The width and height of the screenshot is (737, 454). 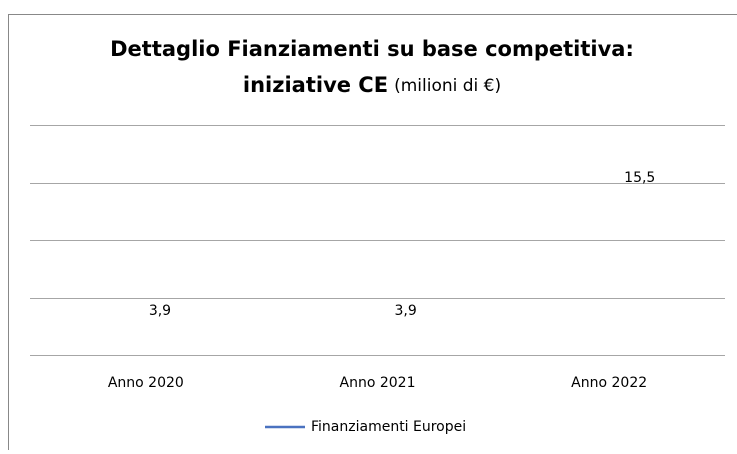 I want to click on data-label: 15,5, so click(x=639, y=178).